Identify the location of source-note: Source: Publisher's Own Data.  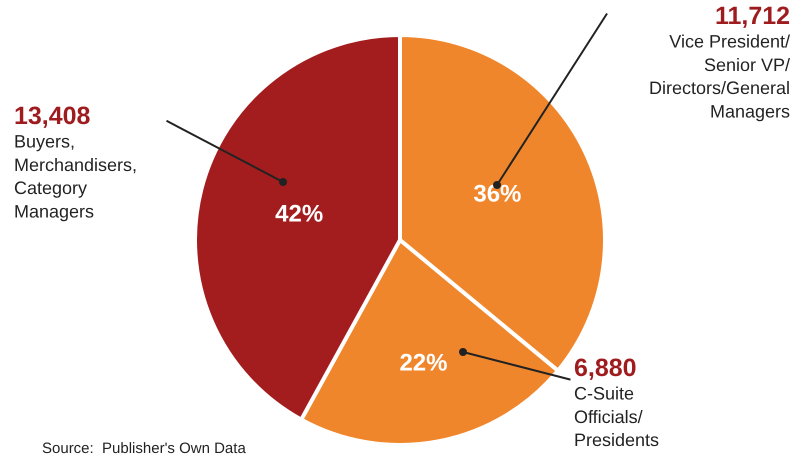
(144, 448).